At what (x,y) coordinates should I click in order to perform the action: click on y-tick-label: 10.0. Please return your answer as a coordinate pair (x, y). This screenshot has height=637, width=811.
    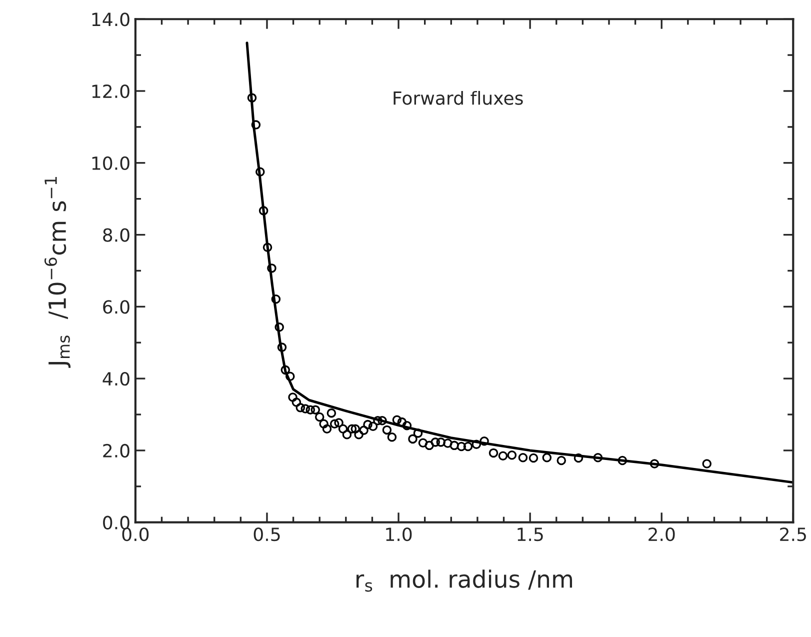
    Looking at the image, I should click on (111, 163).